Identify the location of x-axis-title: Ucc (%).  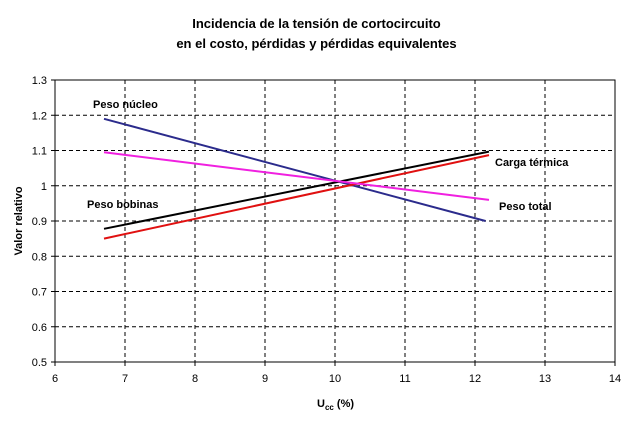
(335, 405).